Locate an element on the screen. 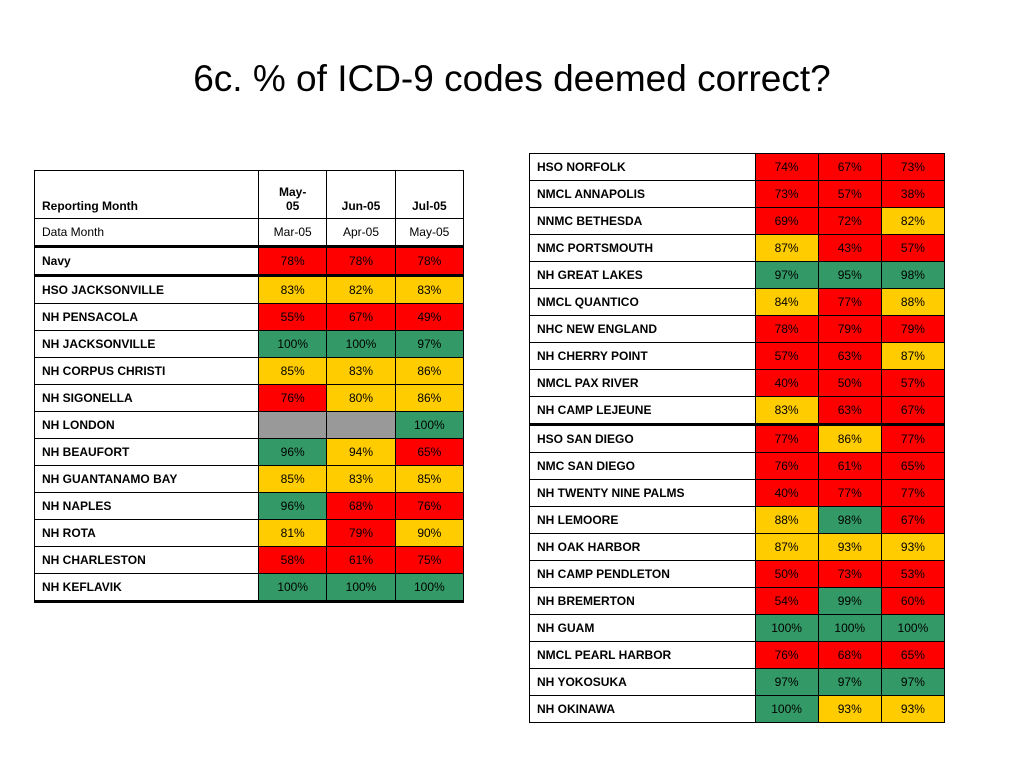  table-row: Navy 78% 78% 78% is located at coordinates (249, 261).